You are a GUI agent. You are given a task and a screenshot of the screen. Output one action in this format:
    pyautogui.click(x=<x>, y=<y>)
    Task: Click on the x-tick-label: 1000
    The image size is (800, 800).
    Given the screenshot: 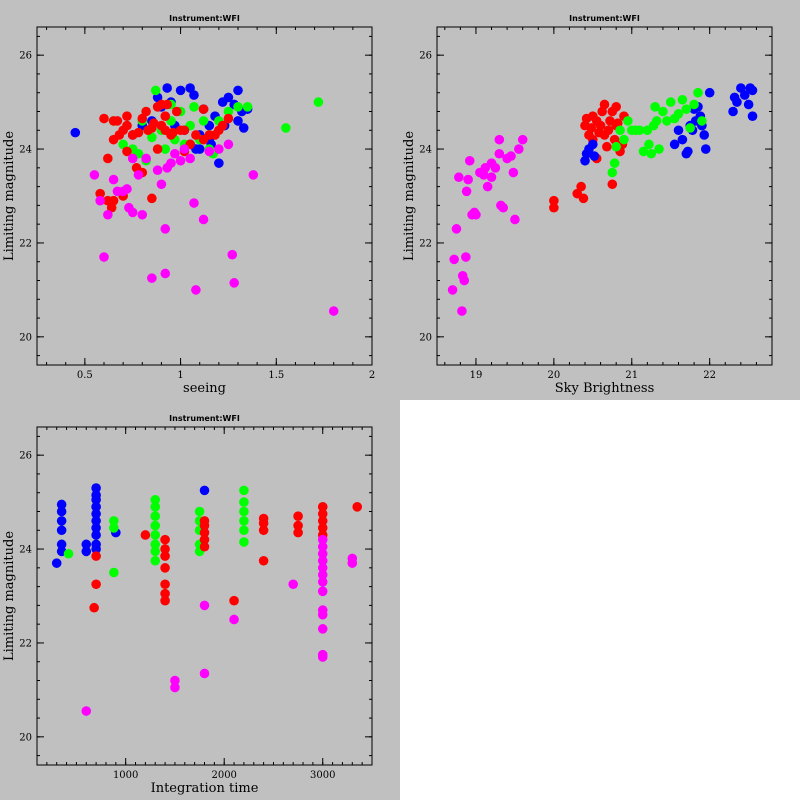 What is the action you would take?
    pyautogui.click(x=125, y=775)
    